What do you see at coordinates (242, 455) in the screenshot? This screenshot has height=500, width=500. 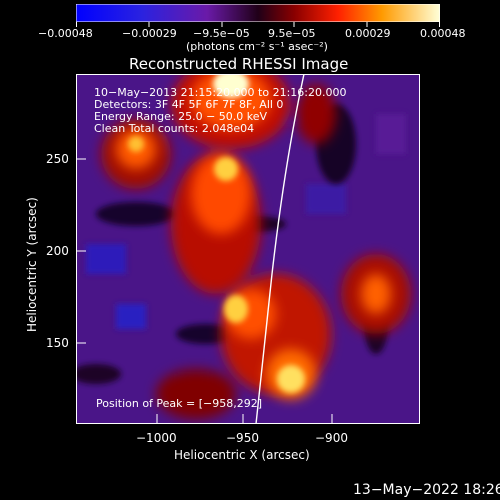 I see `x-axis-label: Heliocentric X (arcsec)` at bounding box center [242, 455].